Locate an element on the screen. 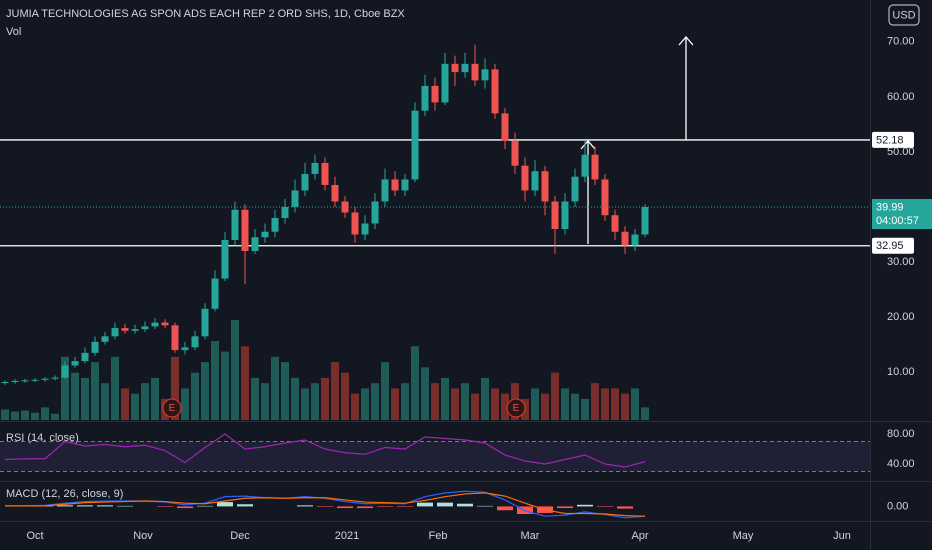 The height and width of the screenshot is (550, 932). price-badge is located at coordinates (893, 139).